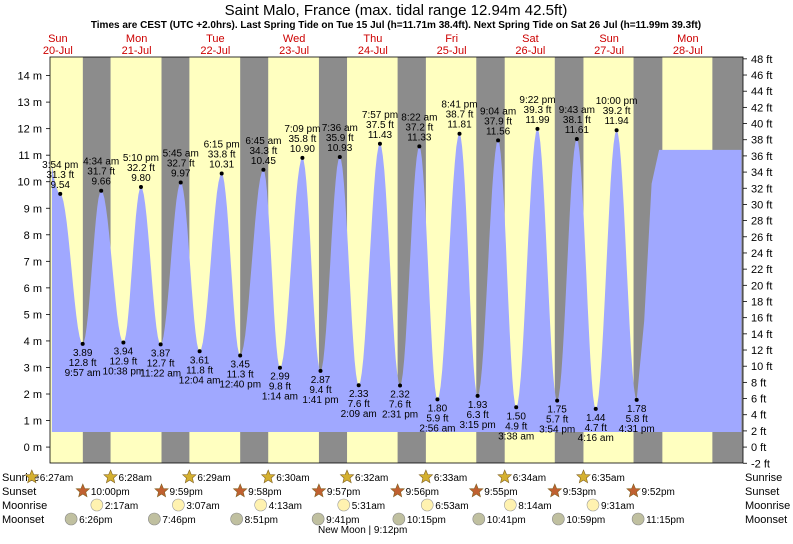 The image size is (793, 544). Describe the element at coordinates (33, 236) in the screenshot. I see `y-tick-label-m: 8 m` at that location.